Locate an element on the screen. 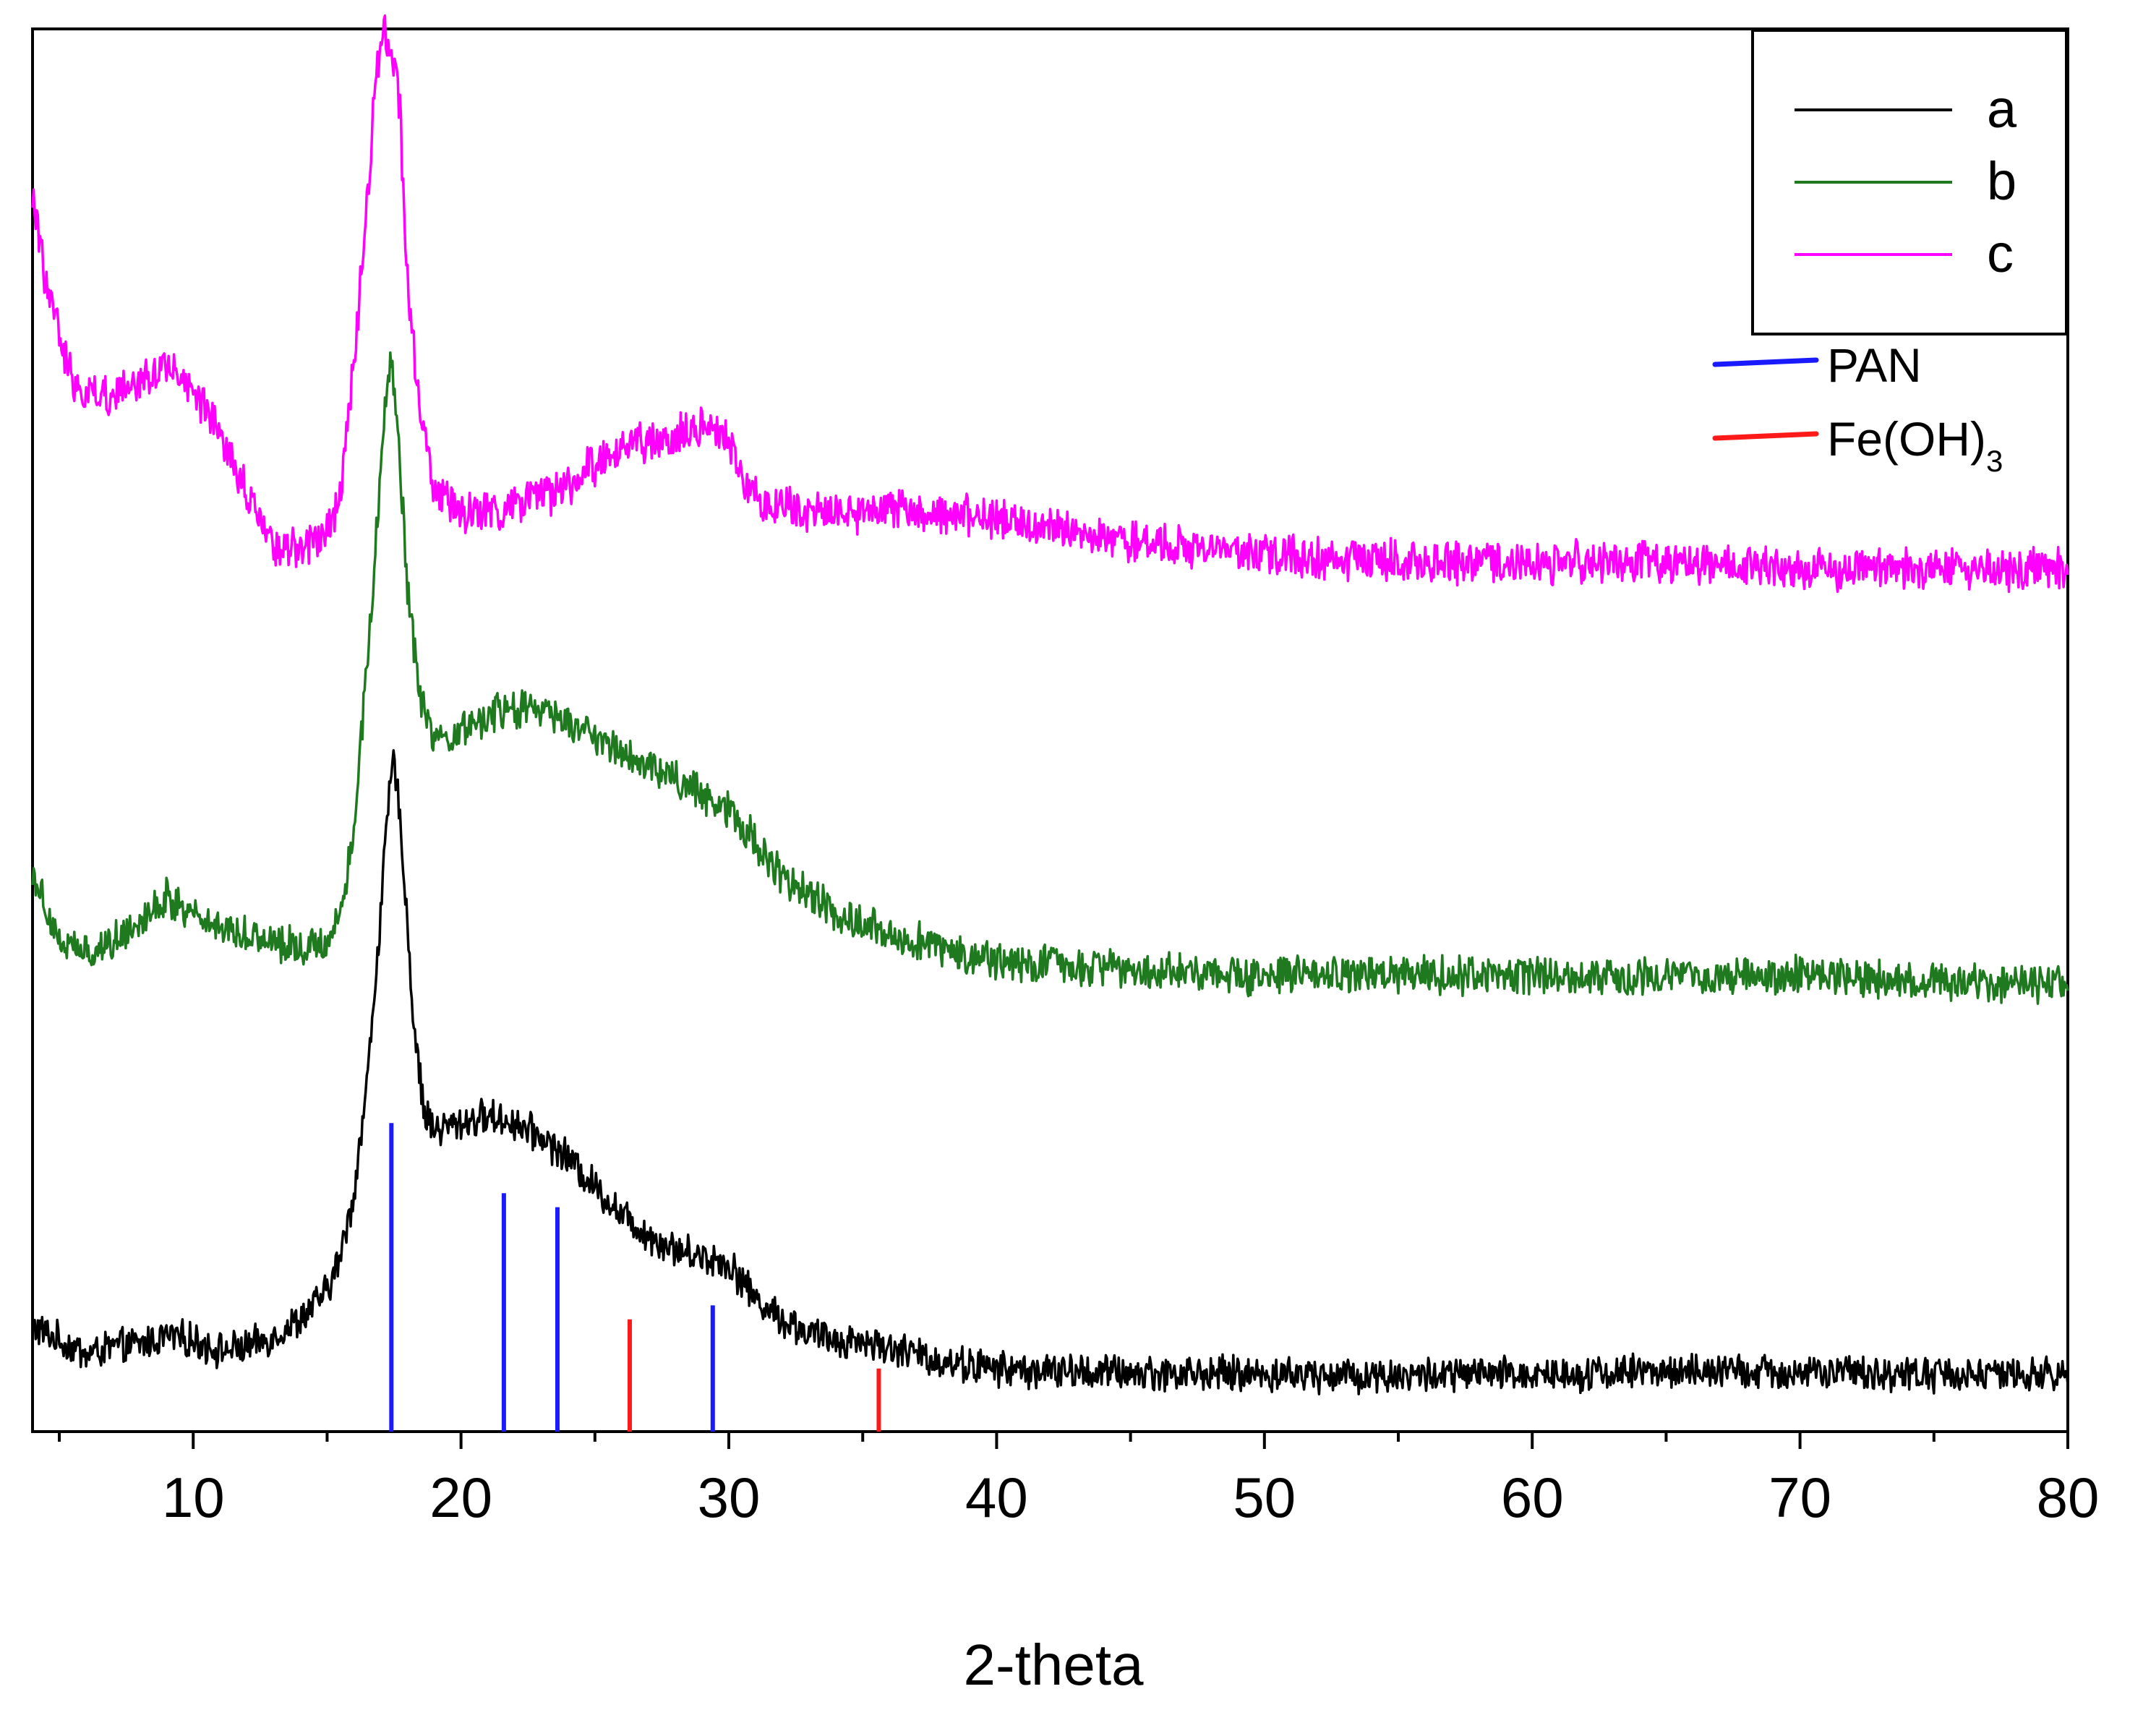 The height and width of the screenshot is (1736, 2130). ref-legend-swatch-pan is located at coordinates (1766, 362).